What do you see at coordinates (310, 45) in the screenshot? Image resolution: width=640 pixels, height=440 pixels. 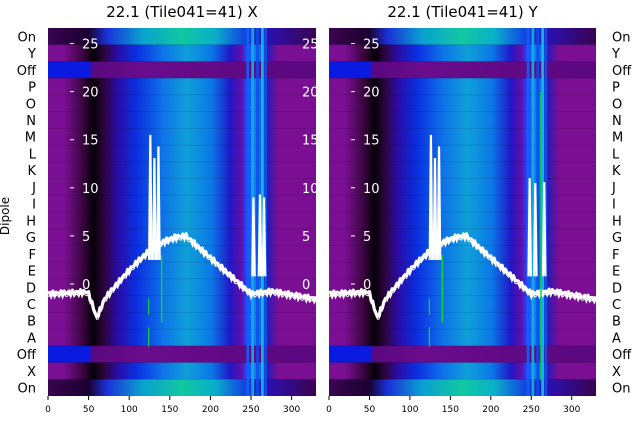 I see `power-tick-label-right: 25` at bounding box center [310, 45].